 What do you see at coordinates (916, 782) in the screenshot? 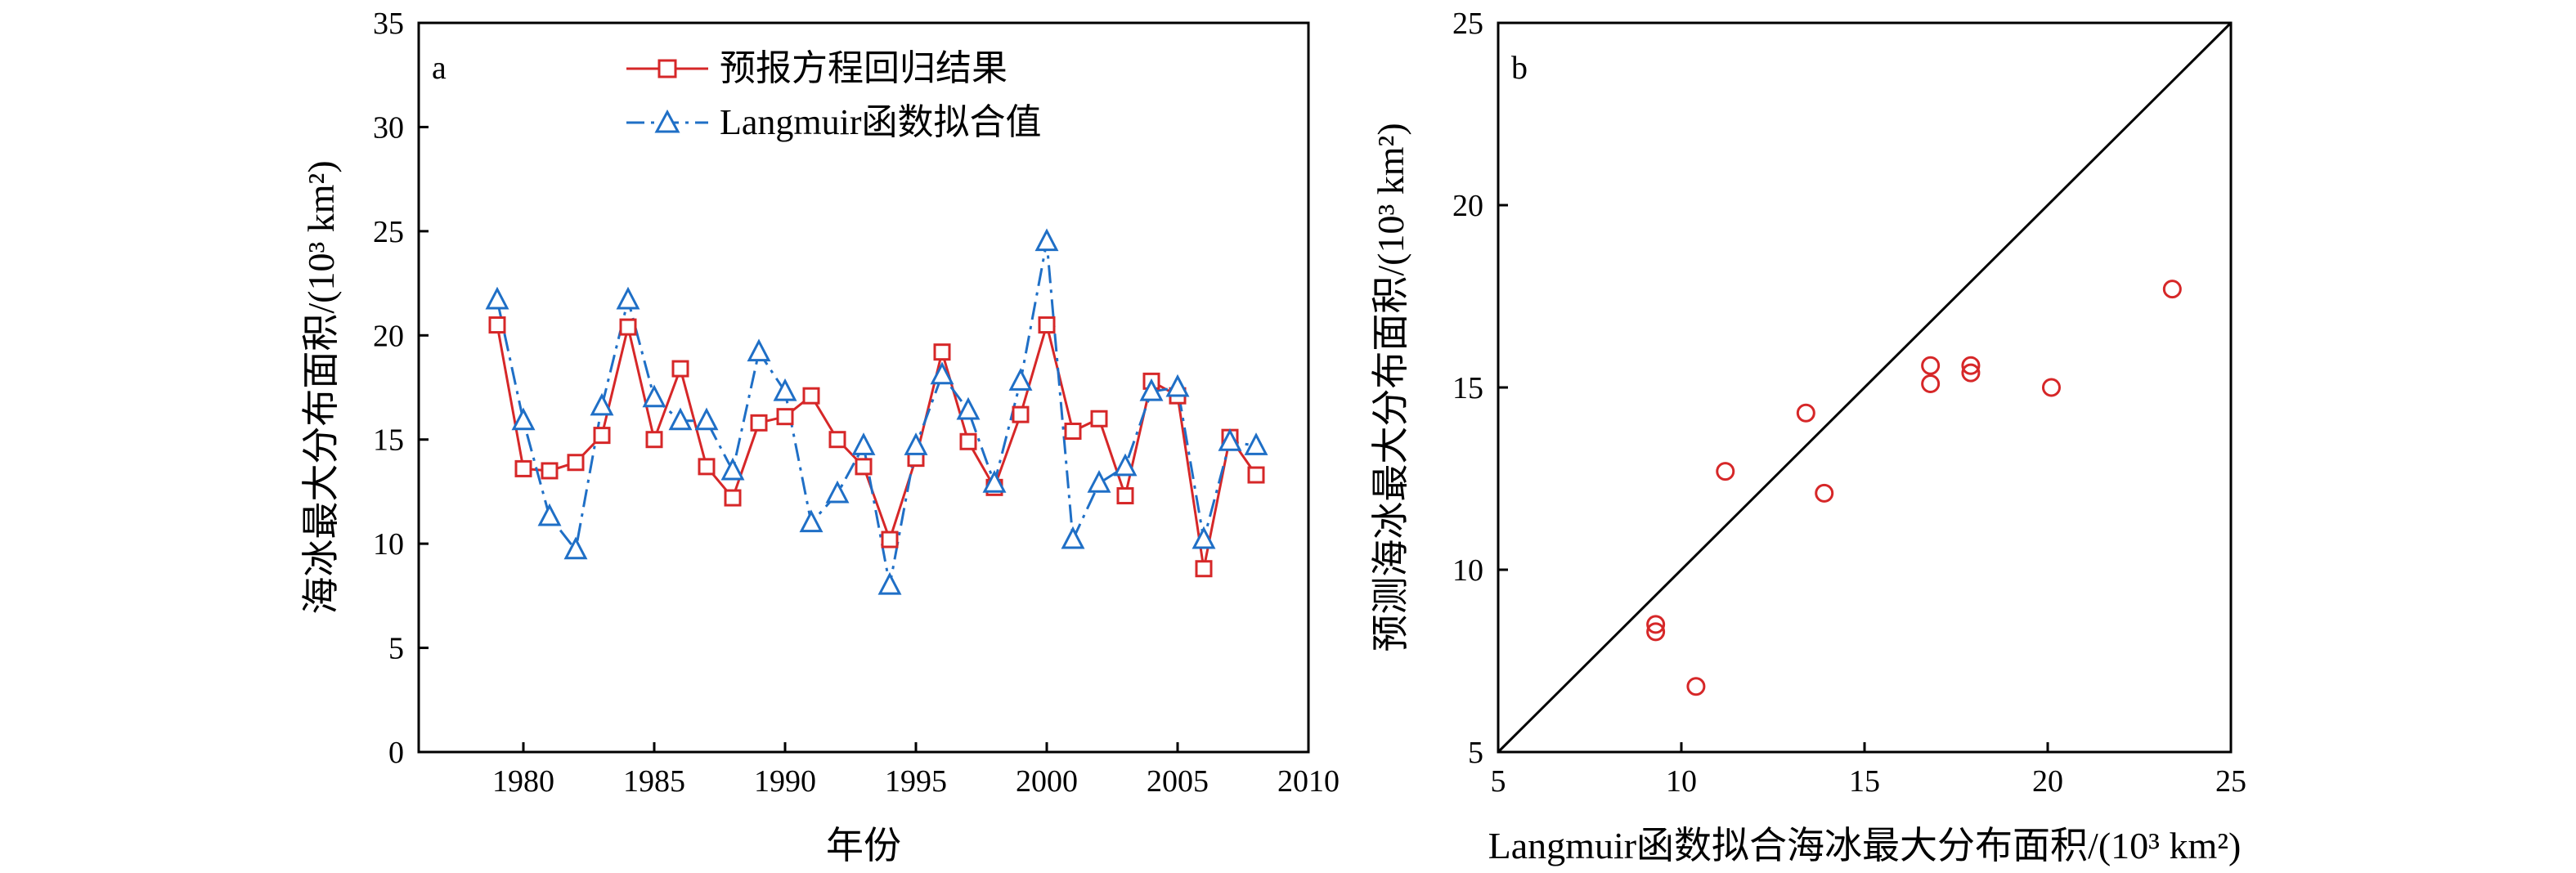
I see `panel-a-x-tick-label: 1995` at bounding box center [916, 782].